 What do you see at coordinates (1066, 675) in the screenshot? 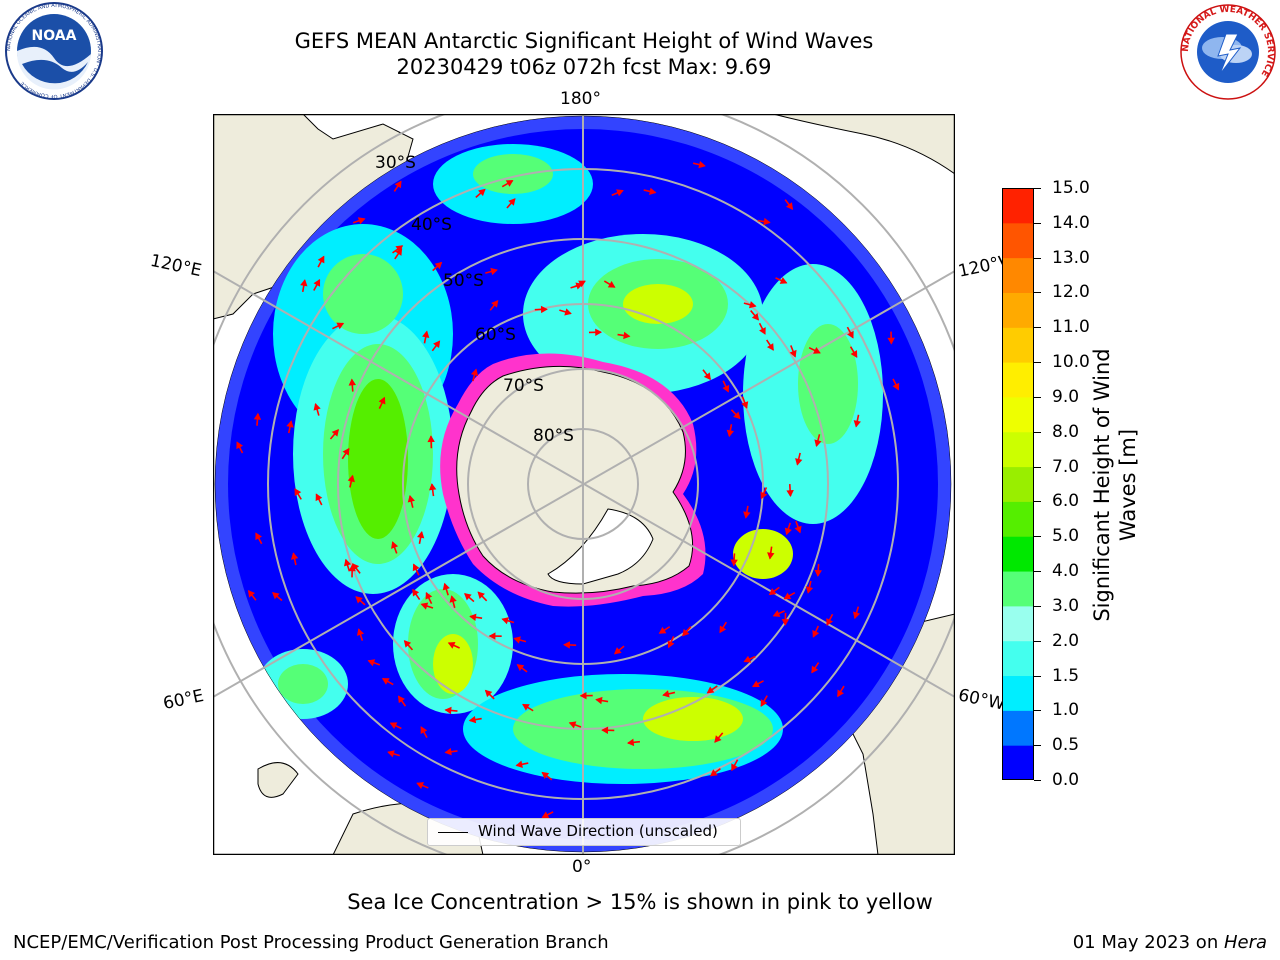
I see `colorbar-tick-label: 1.5` at bounding box center [1066, 675].